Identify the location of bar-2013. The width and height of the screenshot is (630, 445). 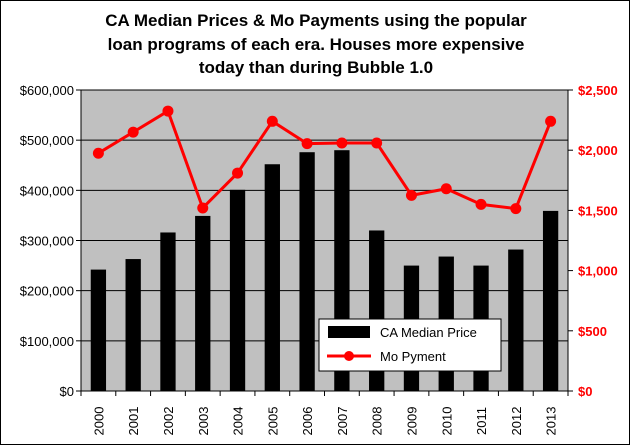
(550, 300).